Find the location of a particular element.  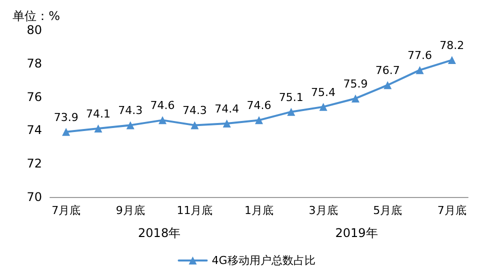

data-label: 73.9 is located at coordinates (66, 117).